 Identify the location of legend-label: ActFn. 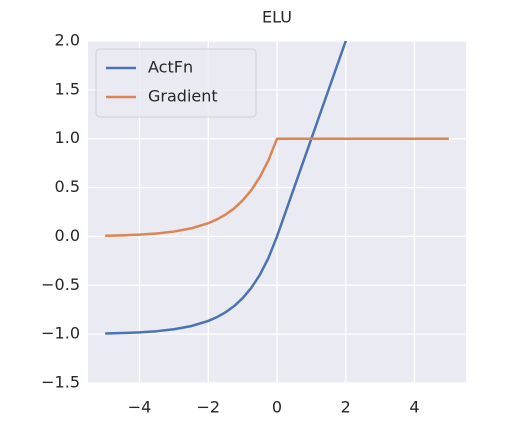
(170, 67).